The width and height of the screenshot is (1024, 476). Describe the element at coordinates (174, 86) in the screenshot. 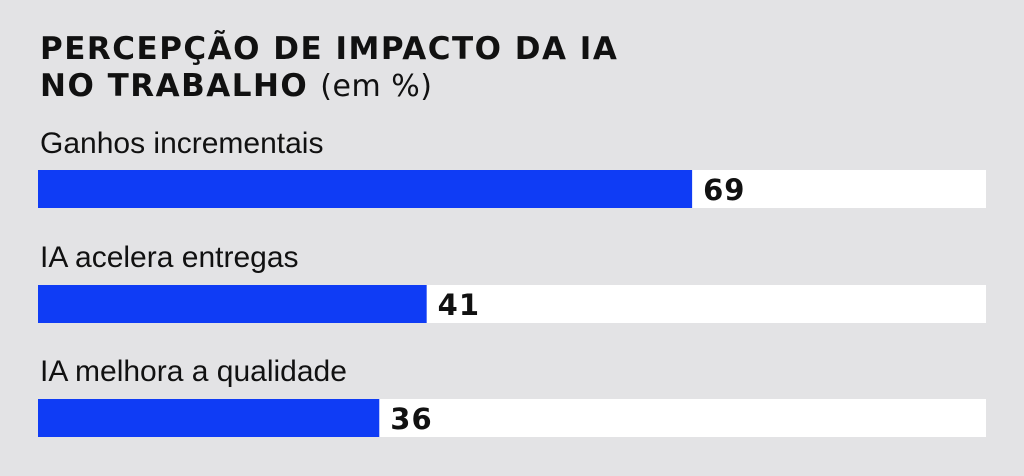

I see `chart-title-main: NO TRABALHO` at that location.